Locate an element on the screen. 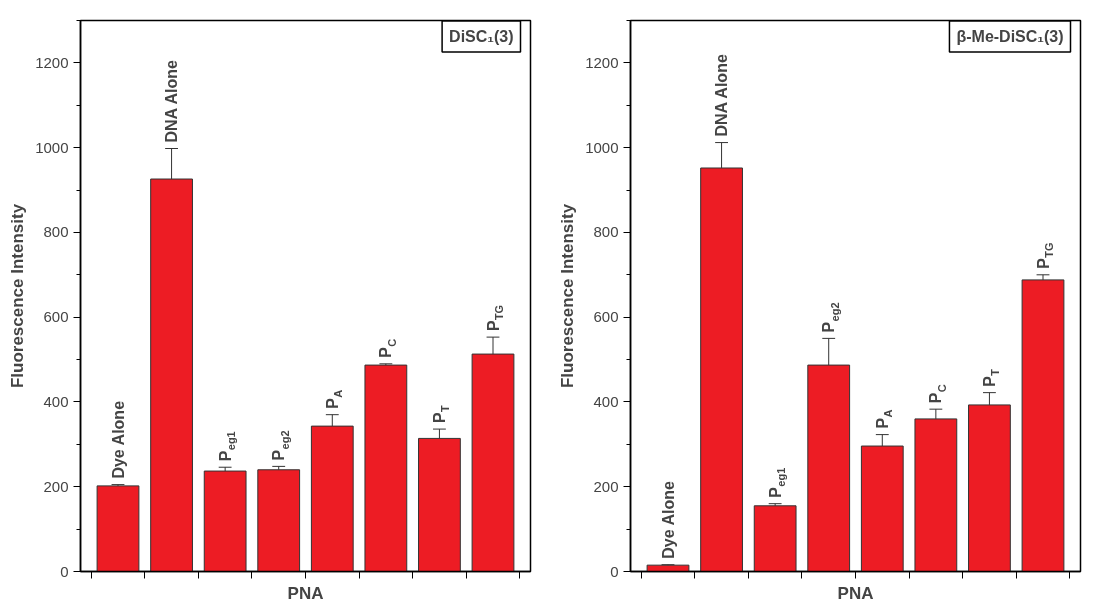 The height and width of the screenshot is (613, 1115). annotation: DiSC₁(3) is located at coordinates (481, 36).